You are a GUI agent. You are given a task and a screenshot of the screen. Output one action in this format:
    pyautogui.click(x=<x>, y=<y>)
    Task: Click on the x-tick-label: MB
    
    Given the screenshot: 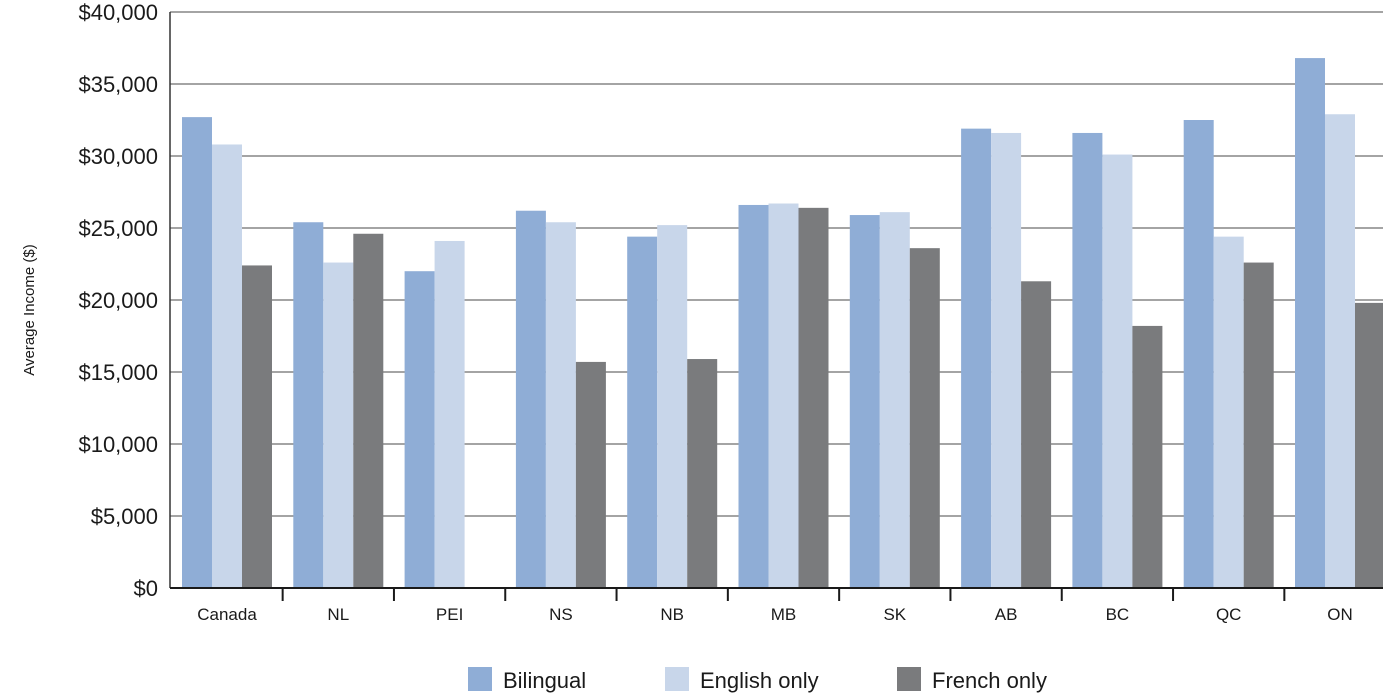 What is the action you would take?
    pyautogui.click(x=784, y=614)
    